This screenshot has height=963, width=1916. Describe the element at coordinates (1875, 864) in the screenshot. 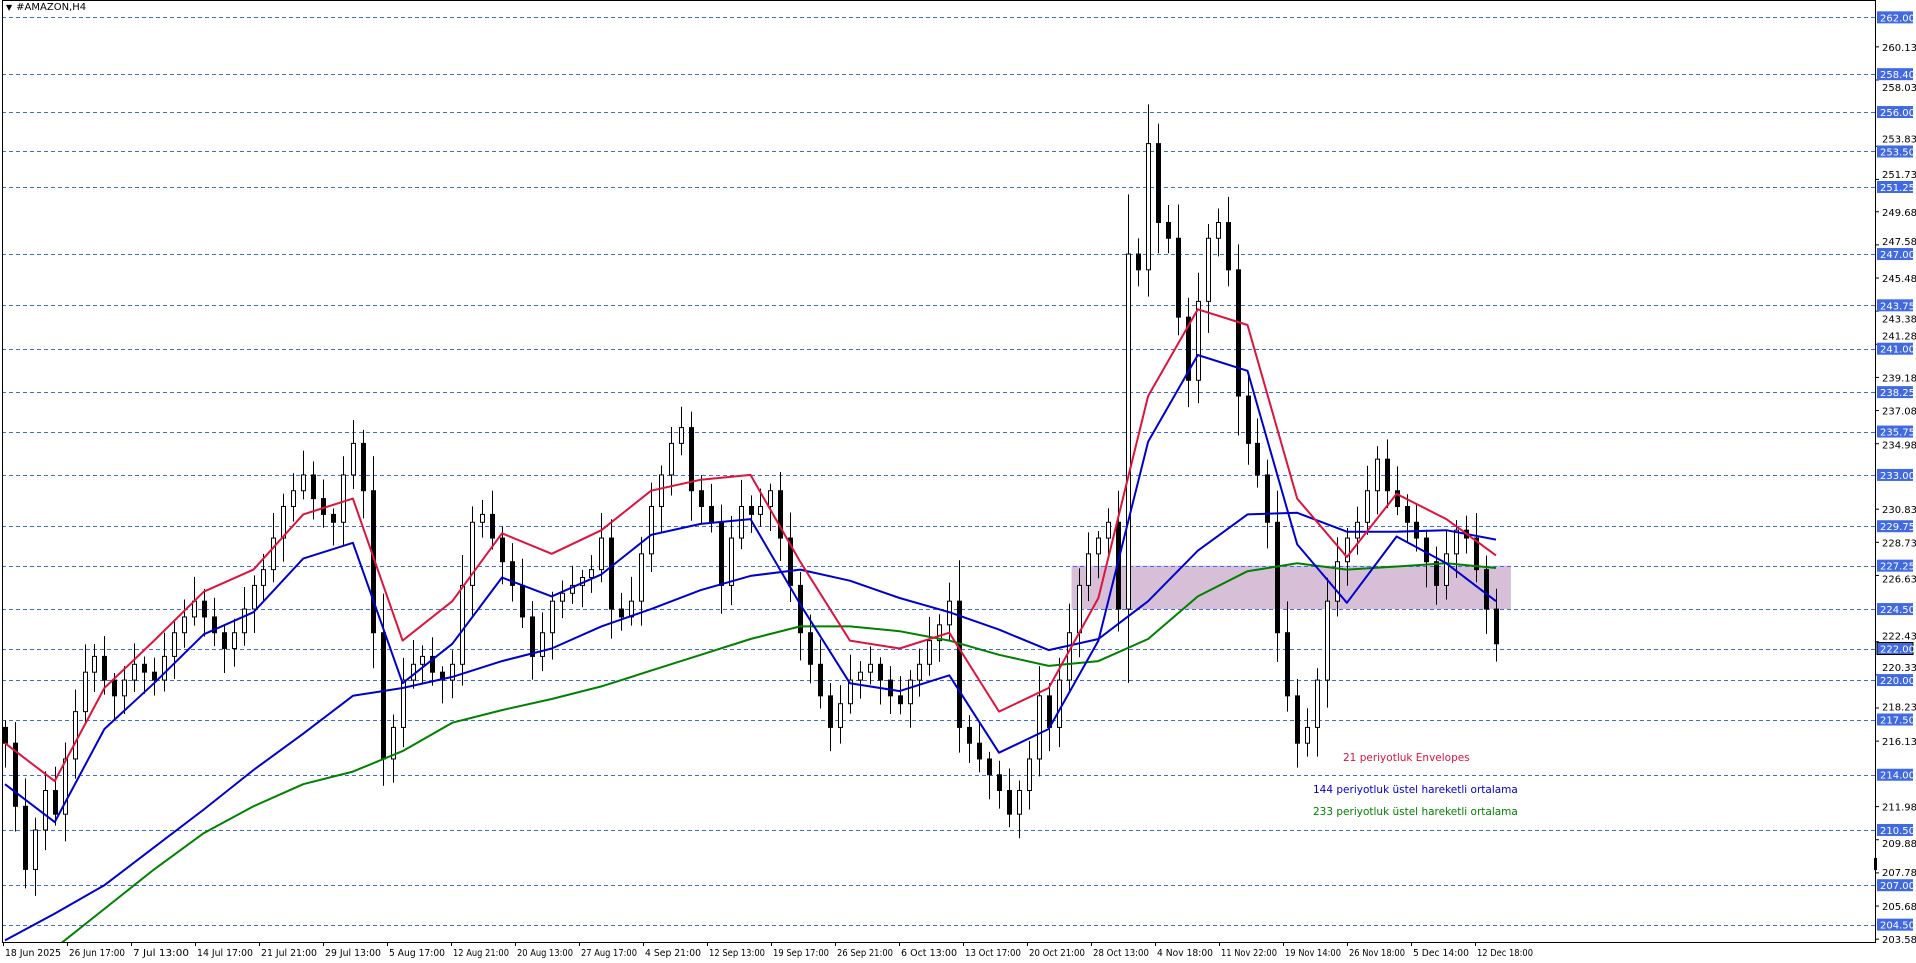

I see `price-marker` at that location.